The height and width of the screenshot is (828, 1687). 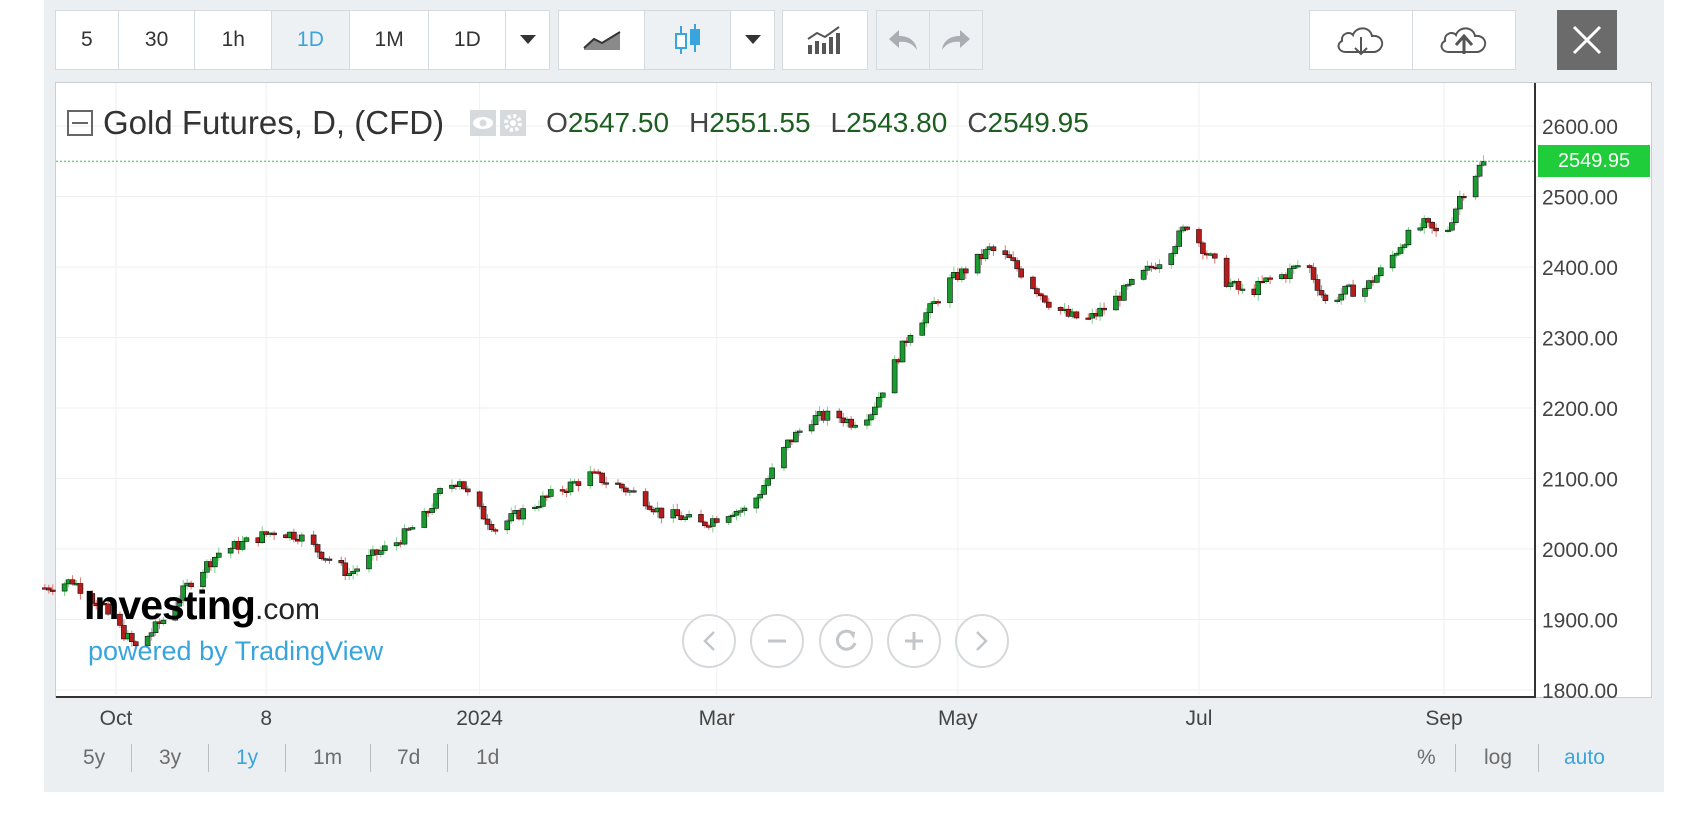 I want to click on indicators-button, so click(x=825, y=40).